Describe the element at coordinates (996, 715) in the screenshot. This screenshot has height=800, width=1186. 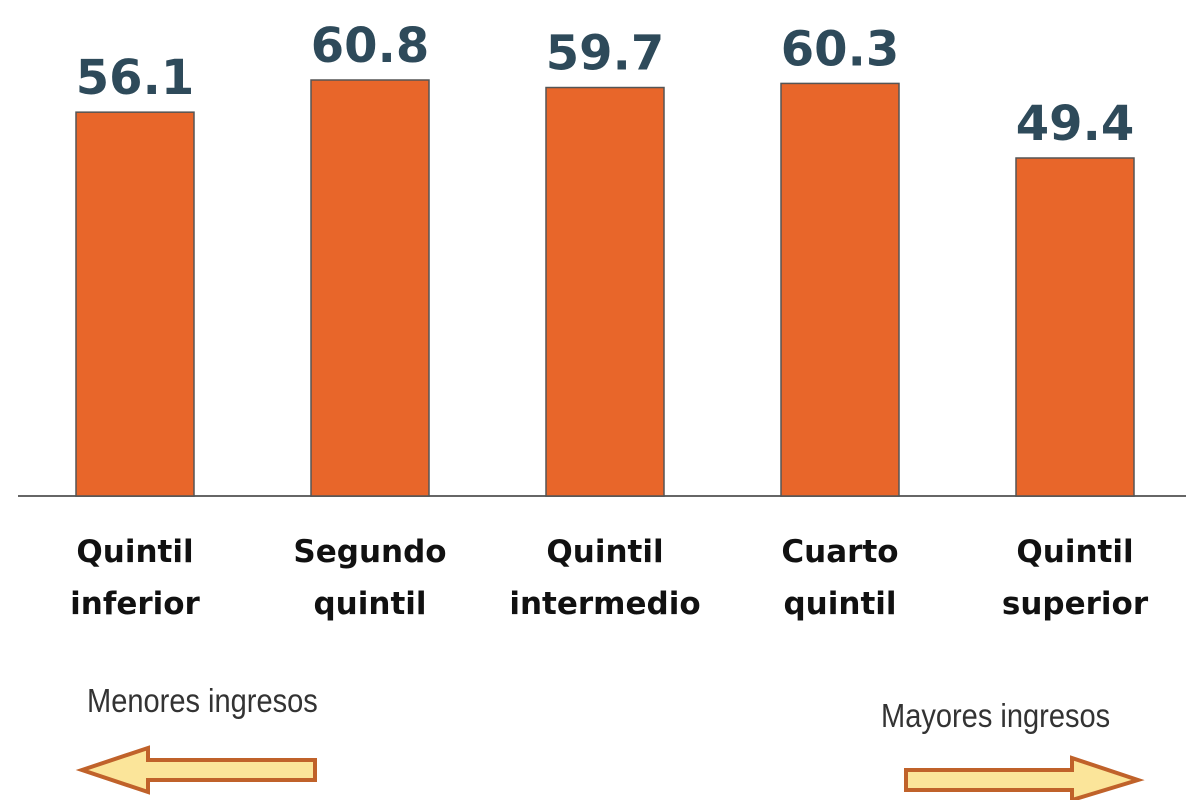
I see `annotation: Mayores ingresos` at that location.